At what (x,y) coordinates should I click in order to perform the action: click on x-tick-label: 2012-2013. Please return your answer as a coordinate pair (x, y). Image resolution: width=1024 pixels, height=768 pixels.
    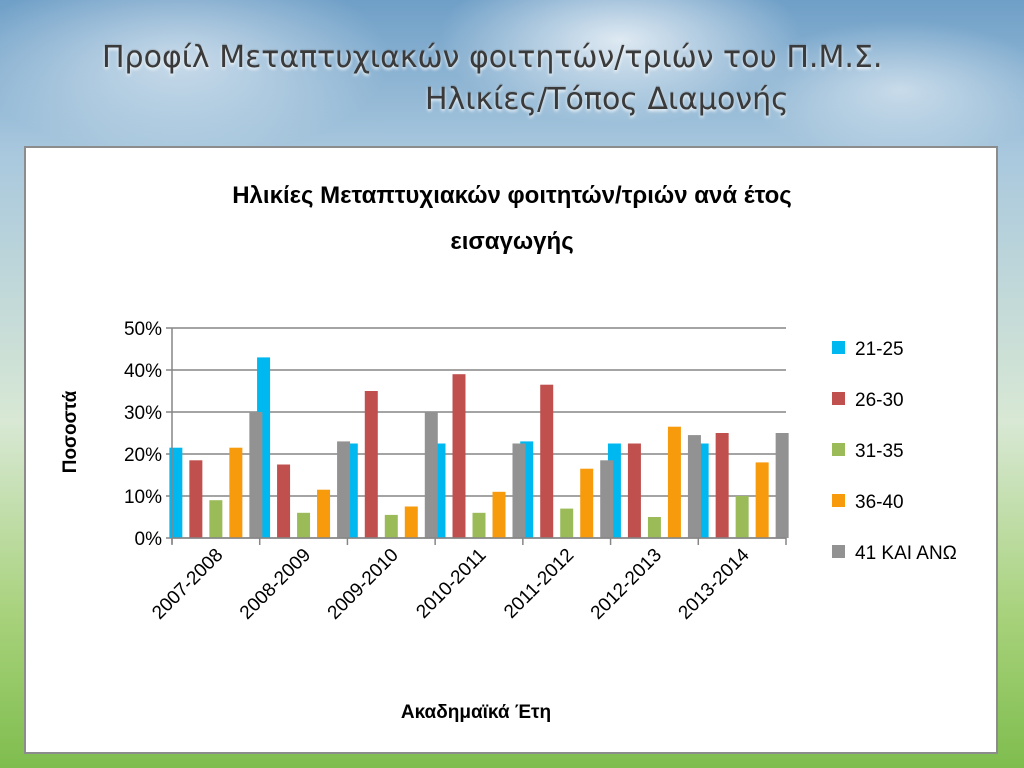
    Looking at the image, I should click on (626, 584).